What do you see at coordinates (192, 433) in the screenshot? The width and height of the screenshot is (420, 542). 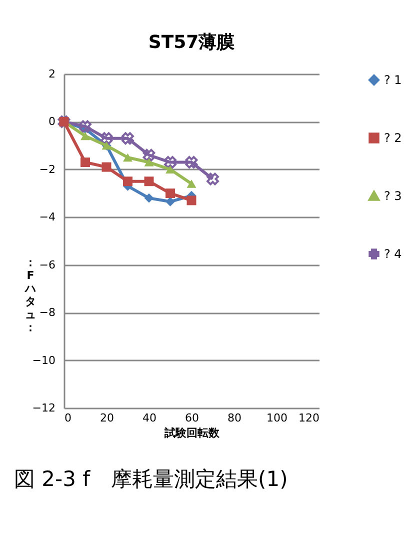 I see `x-axis-title: 試験回転数` at bounding box center [192, 433].